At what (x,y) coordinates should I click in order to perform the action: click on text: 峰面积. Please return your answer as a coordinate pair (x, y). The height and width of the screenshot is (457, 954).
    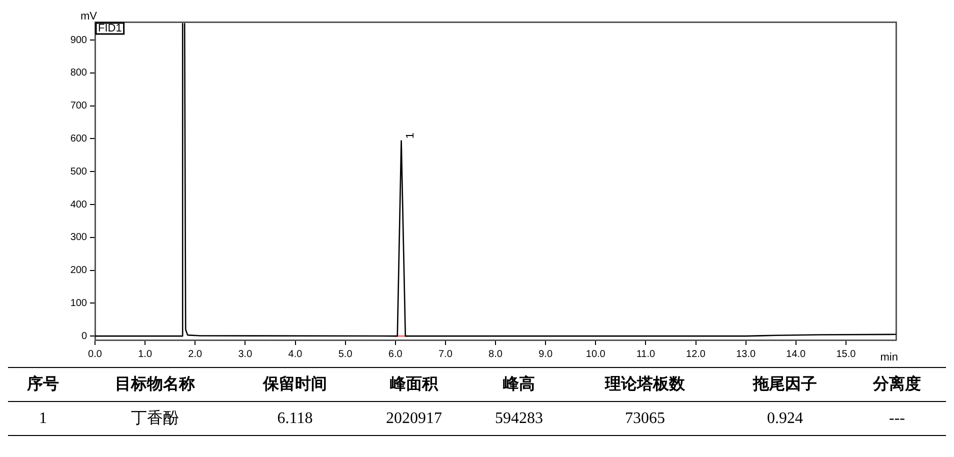
    Looking at the image, I should click on (414, 384).